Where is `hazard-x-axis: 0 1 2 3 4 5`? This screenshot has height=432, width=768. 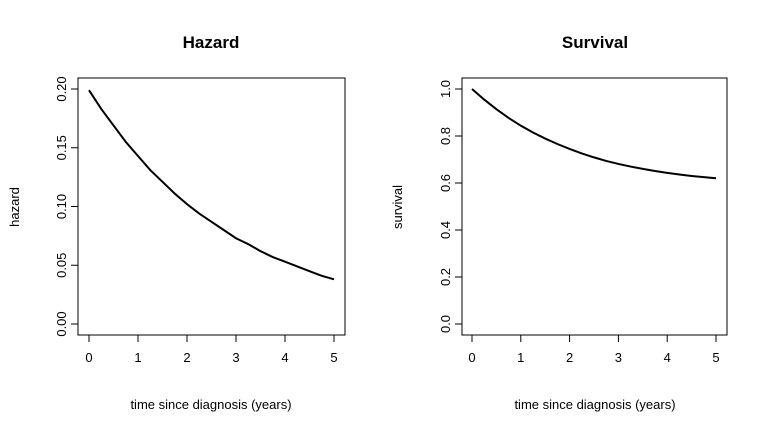
hazard-x-axis: 0 1 2 3 4 5 is located at coordinates (211, 349).